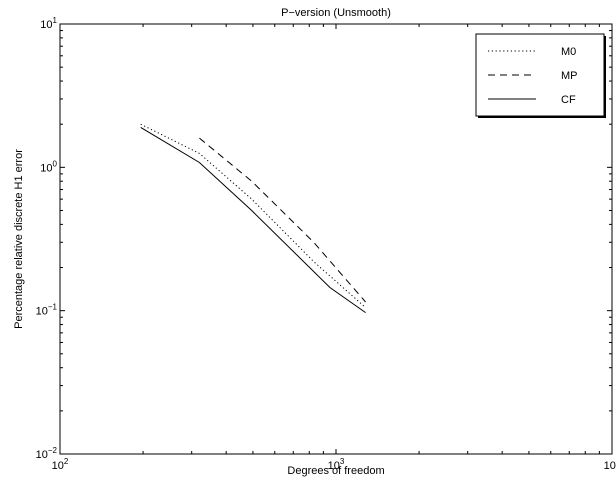 The image size is (616, 477). I want to click on y-tick-label: 10⁻², so click(47, 453).